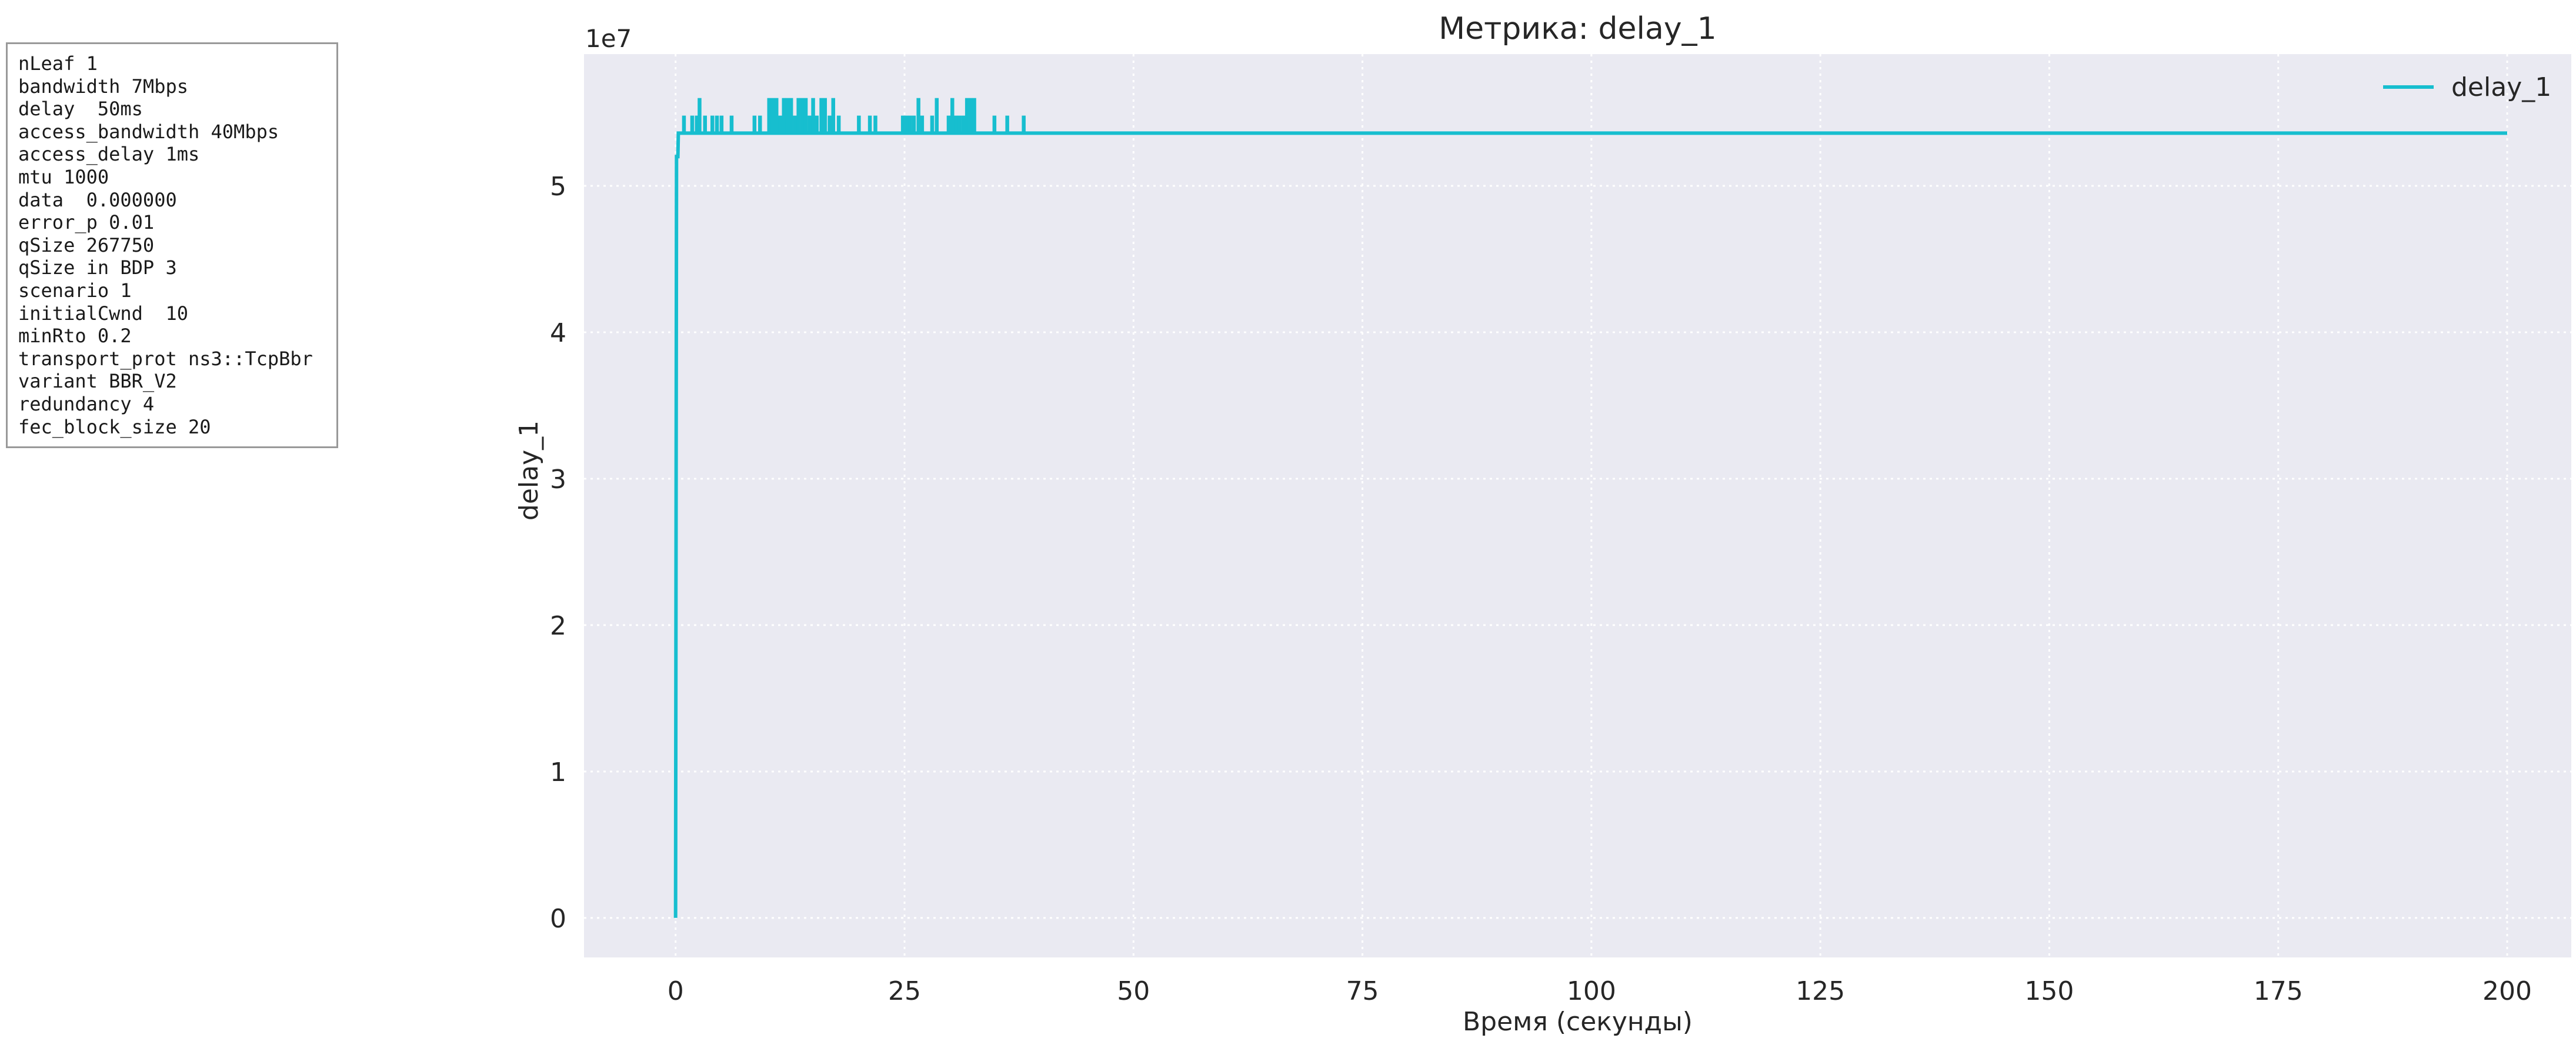 The image size is (2576, 1048). What do you see at coordinates (1820, 991) in the screenshot?
I see `x-tick-label: 125` at bounding box center [1820, 991].